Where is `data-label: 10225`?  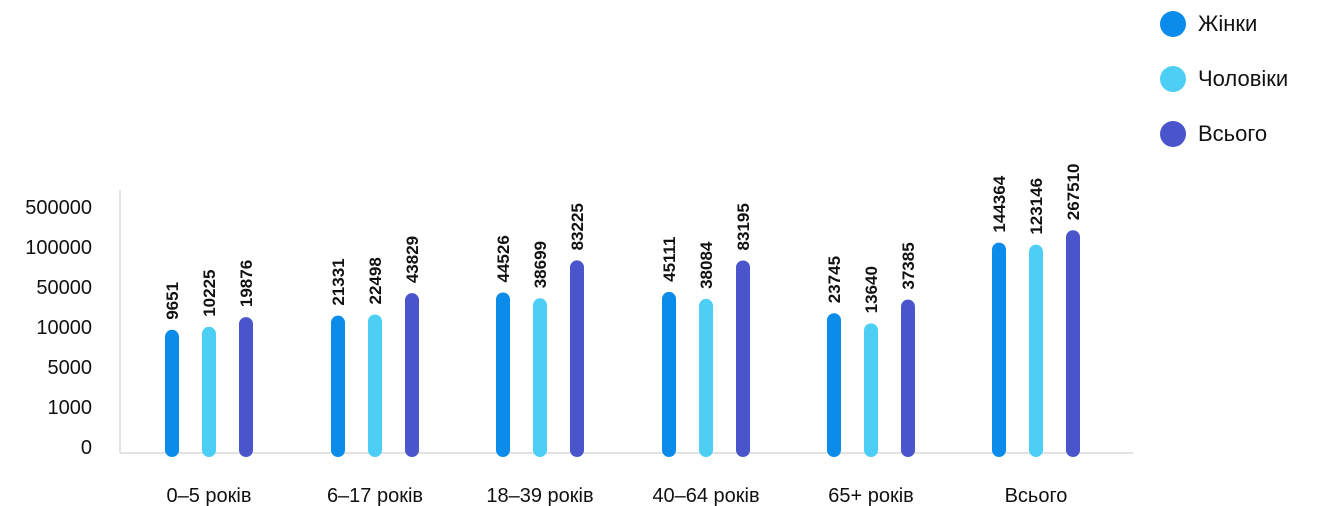 data-label: 10225 is located at coordinates (209, 292).